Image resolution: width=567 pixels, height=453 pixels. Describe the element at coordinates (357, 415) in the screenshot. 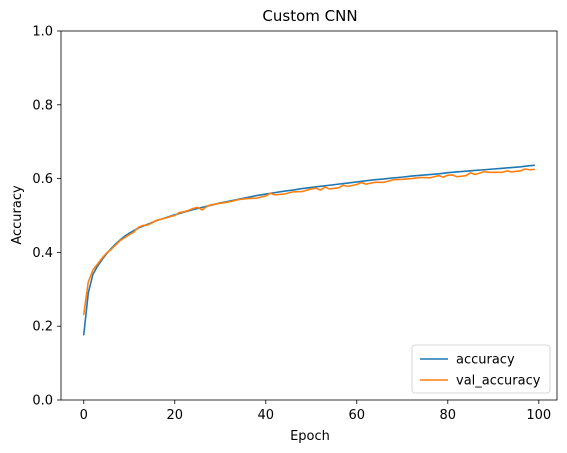

I see `x-tick-label: 60` at that location.